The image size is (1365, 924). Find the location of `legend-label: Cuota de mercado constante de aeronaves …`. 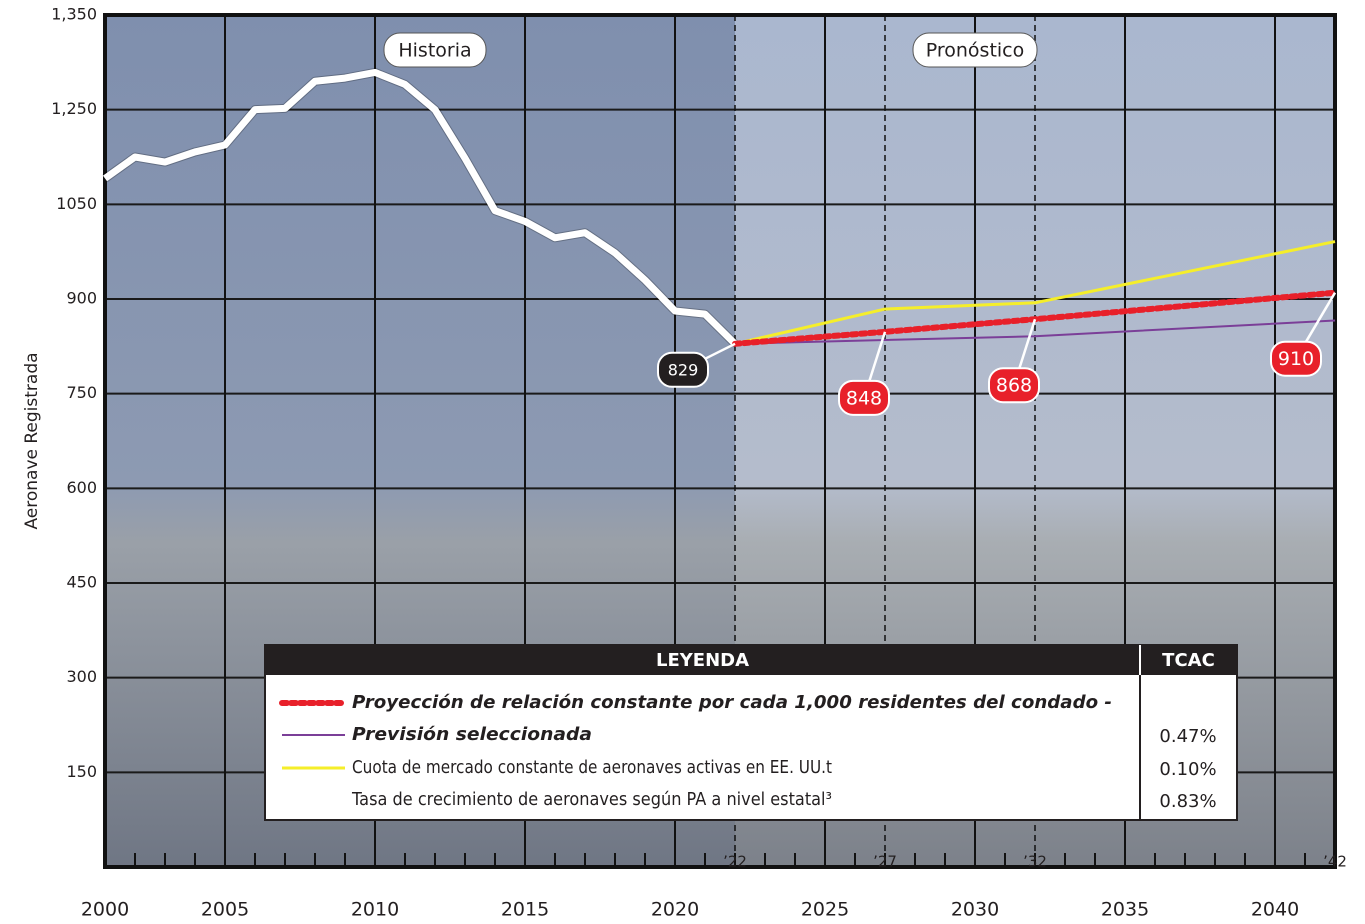

legend-label: Cuota de mercado constante de aeronaves … is located at coordinates (592, 767).